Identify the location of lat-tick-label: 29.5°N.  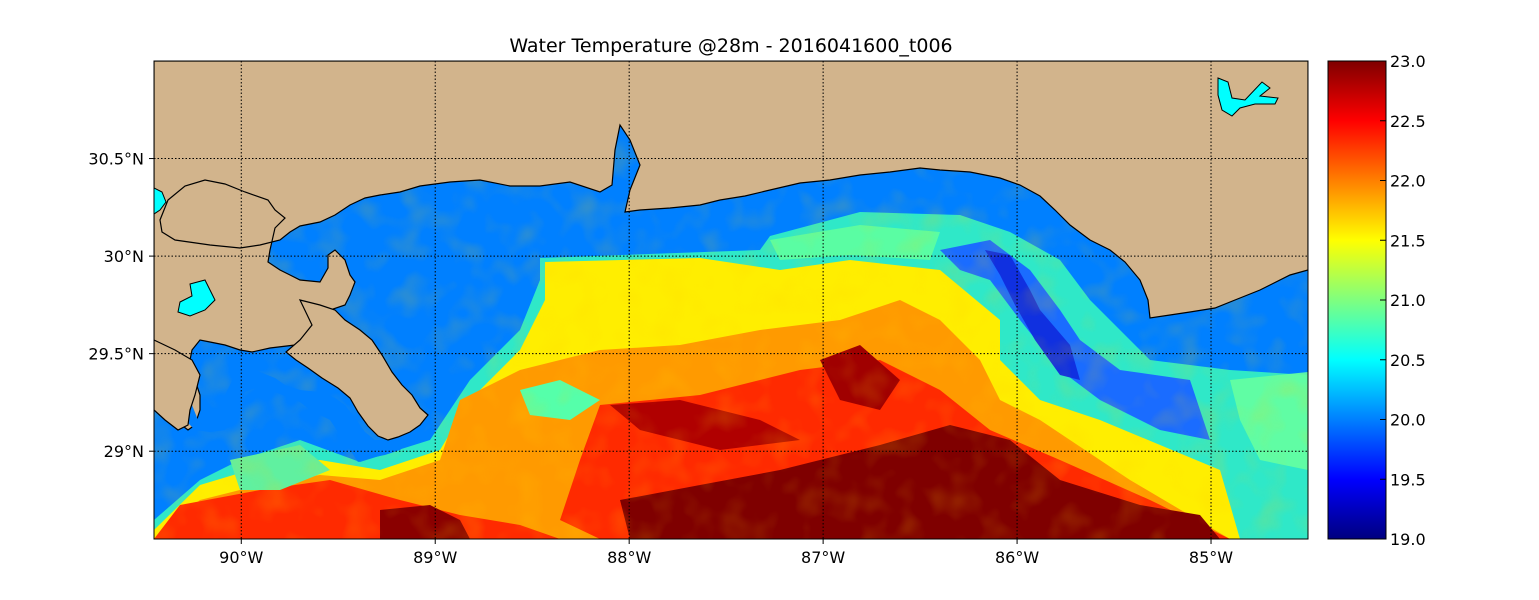
(116, 354).